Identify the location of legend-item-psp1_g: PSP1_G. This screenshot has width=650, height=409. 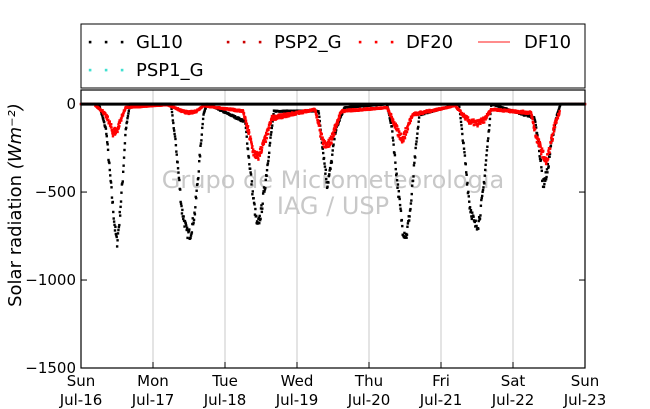
(146, 70).